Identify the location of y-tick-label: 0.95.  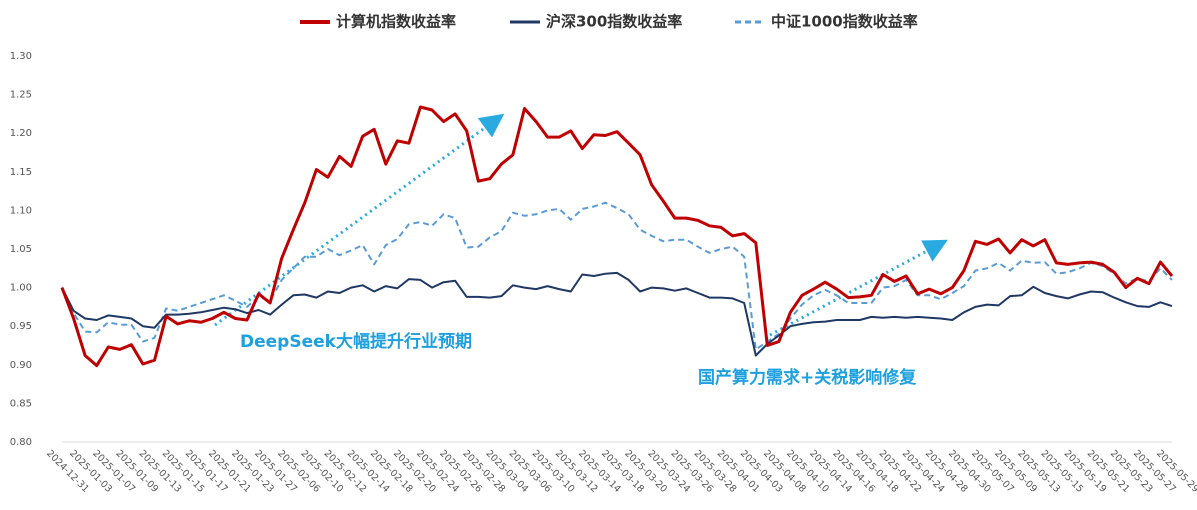
(21, 326).